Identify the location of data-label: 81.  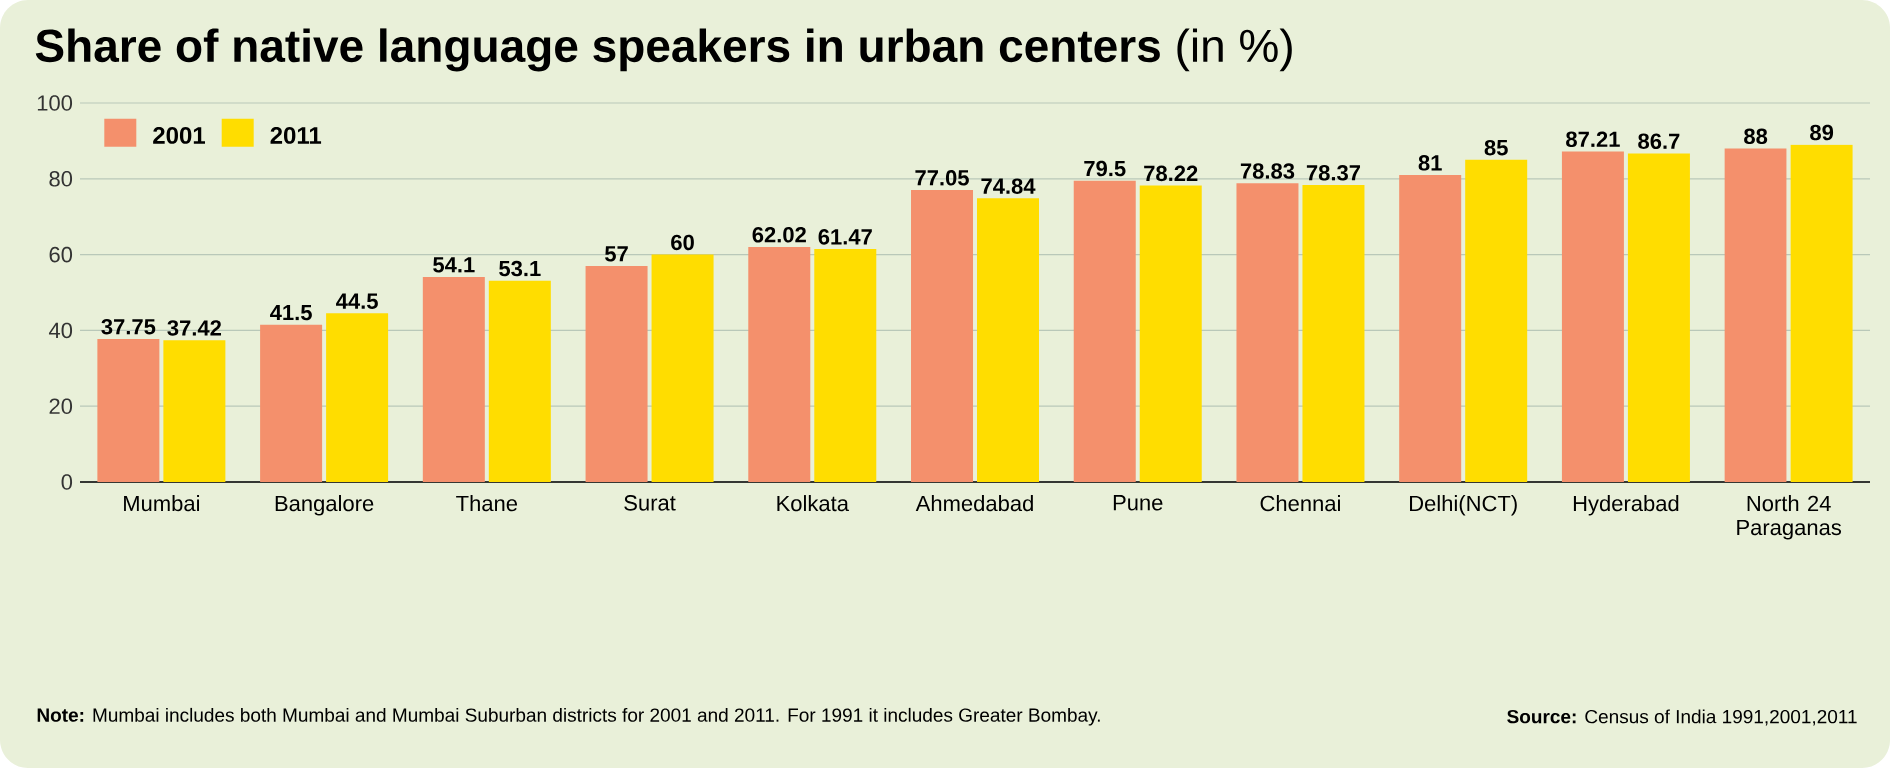
(1430, 163).